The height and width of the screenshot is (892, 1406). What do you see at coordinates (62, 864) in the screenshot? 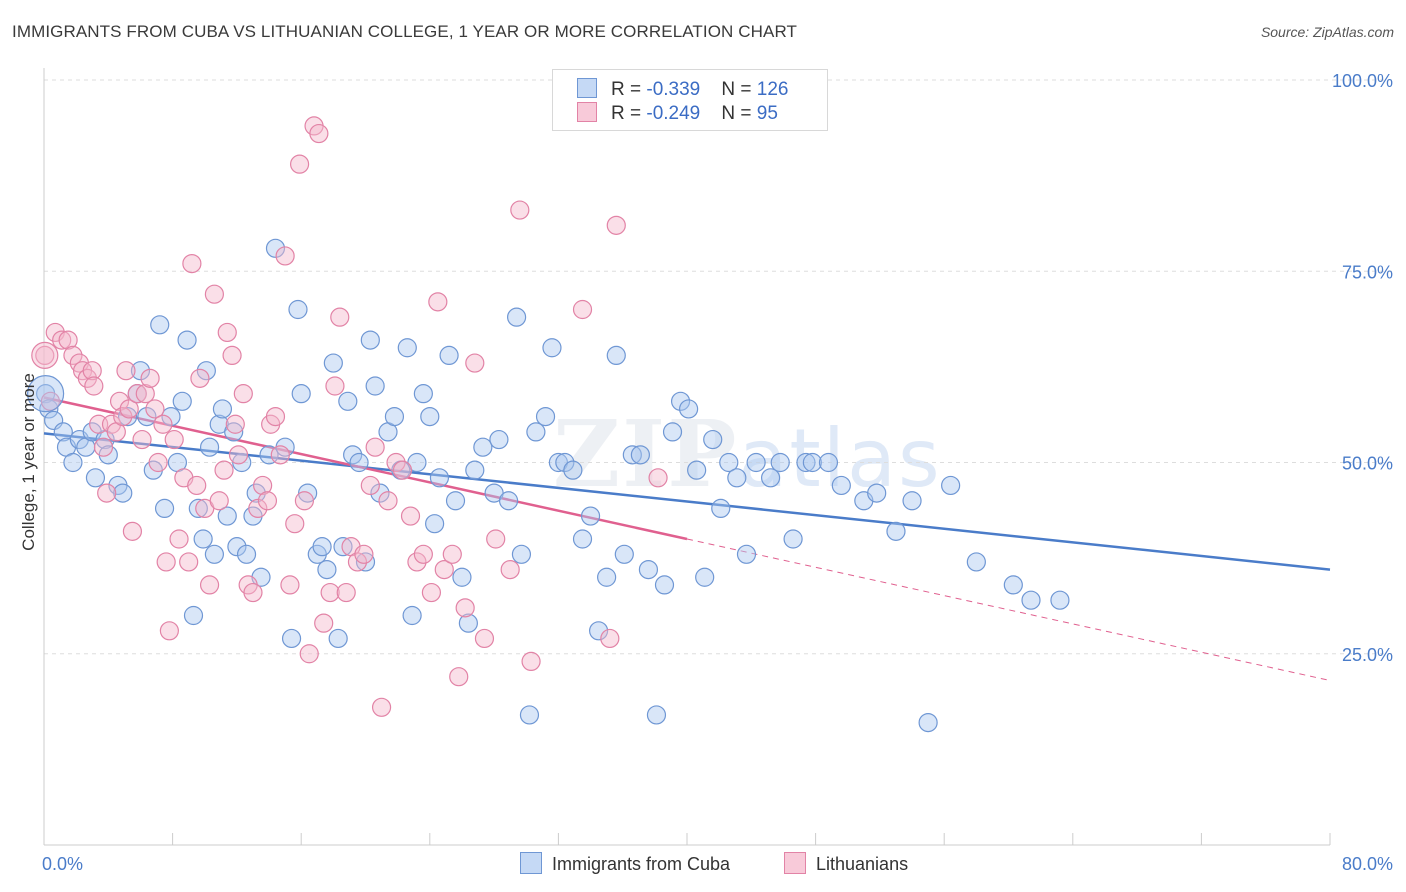
I see `x-tick-label-min: 0.0%` at bounding box center [62, 864].